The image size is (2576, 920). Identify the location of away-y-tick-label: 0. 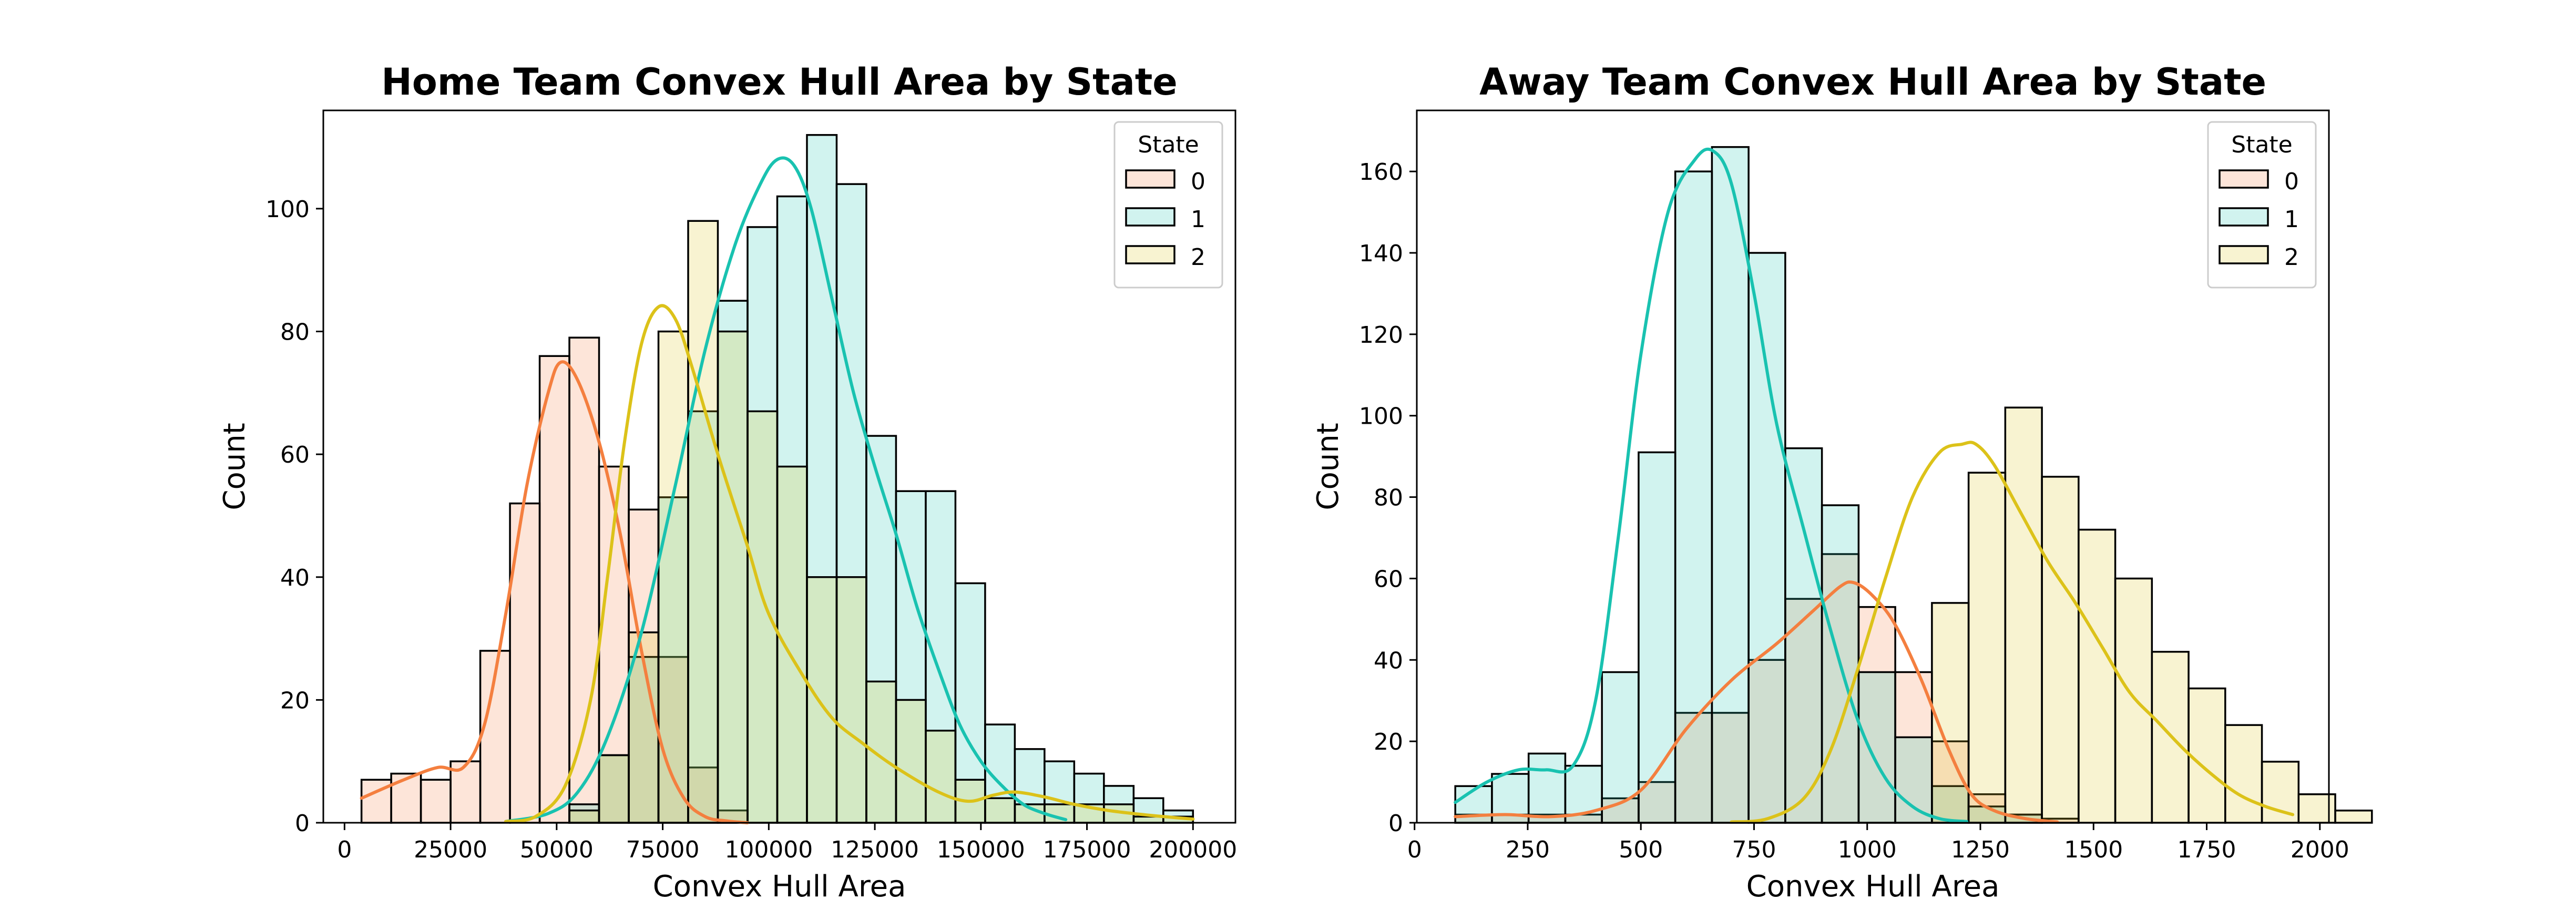
(1395, 823).